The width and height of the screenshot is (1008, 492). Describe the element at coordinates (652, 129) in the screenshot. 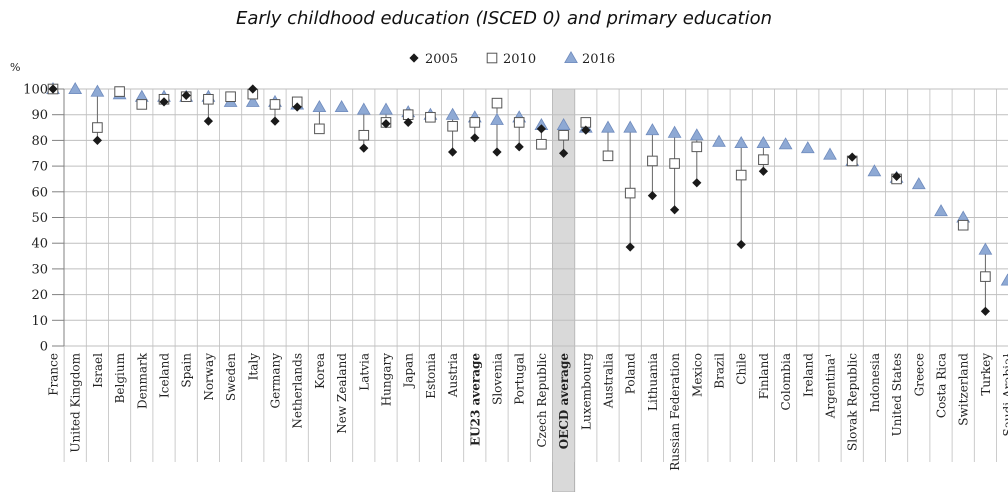

I see `point-2016-lithuania` at that location.